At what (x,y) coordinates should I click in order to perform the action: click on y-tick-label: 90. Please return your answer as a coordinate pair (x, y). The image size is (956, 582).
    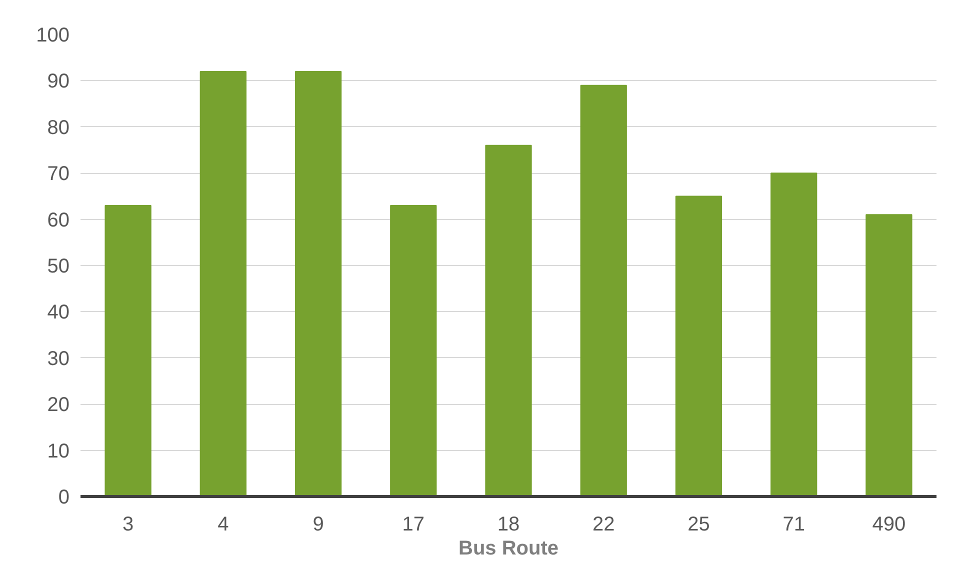
    Looking at the image, I should click on (58, 81).